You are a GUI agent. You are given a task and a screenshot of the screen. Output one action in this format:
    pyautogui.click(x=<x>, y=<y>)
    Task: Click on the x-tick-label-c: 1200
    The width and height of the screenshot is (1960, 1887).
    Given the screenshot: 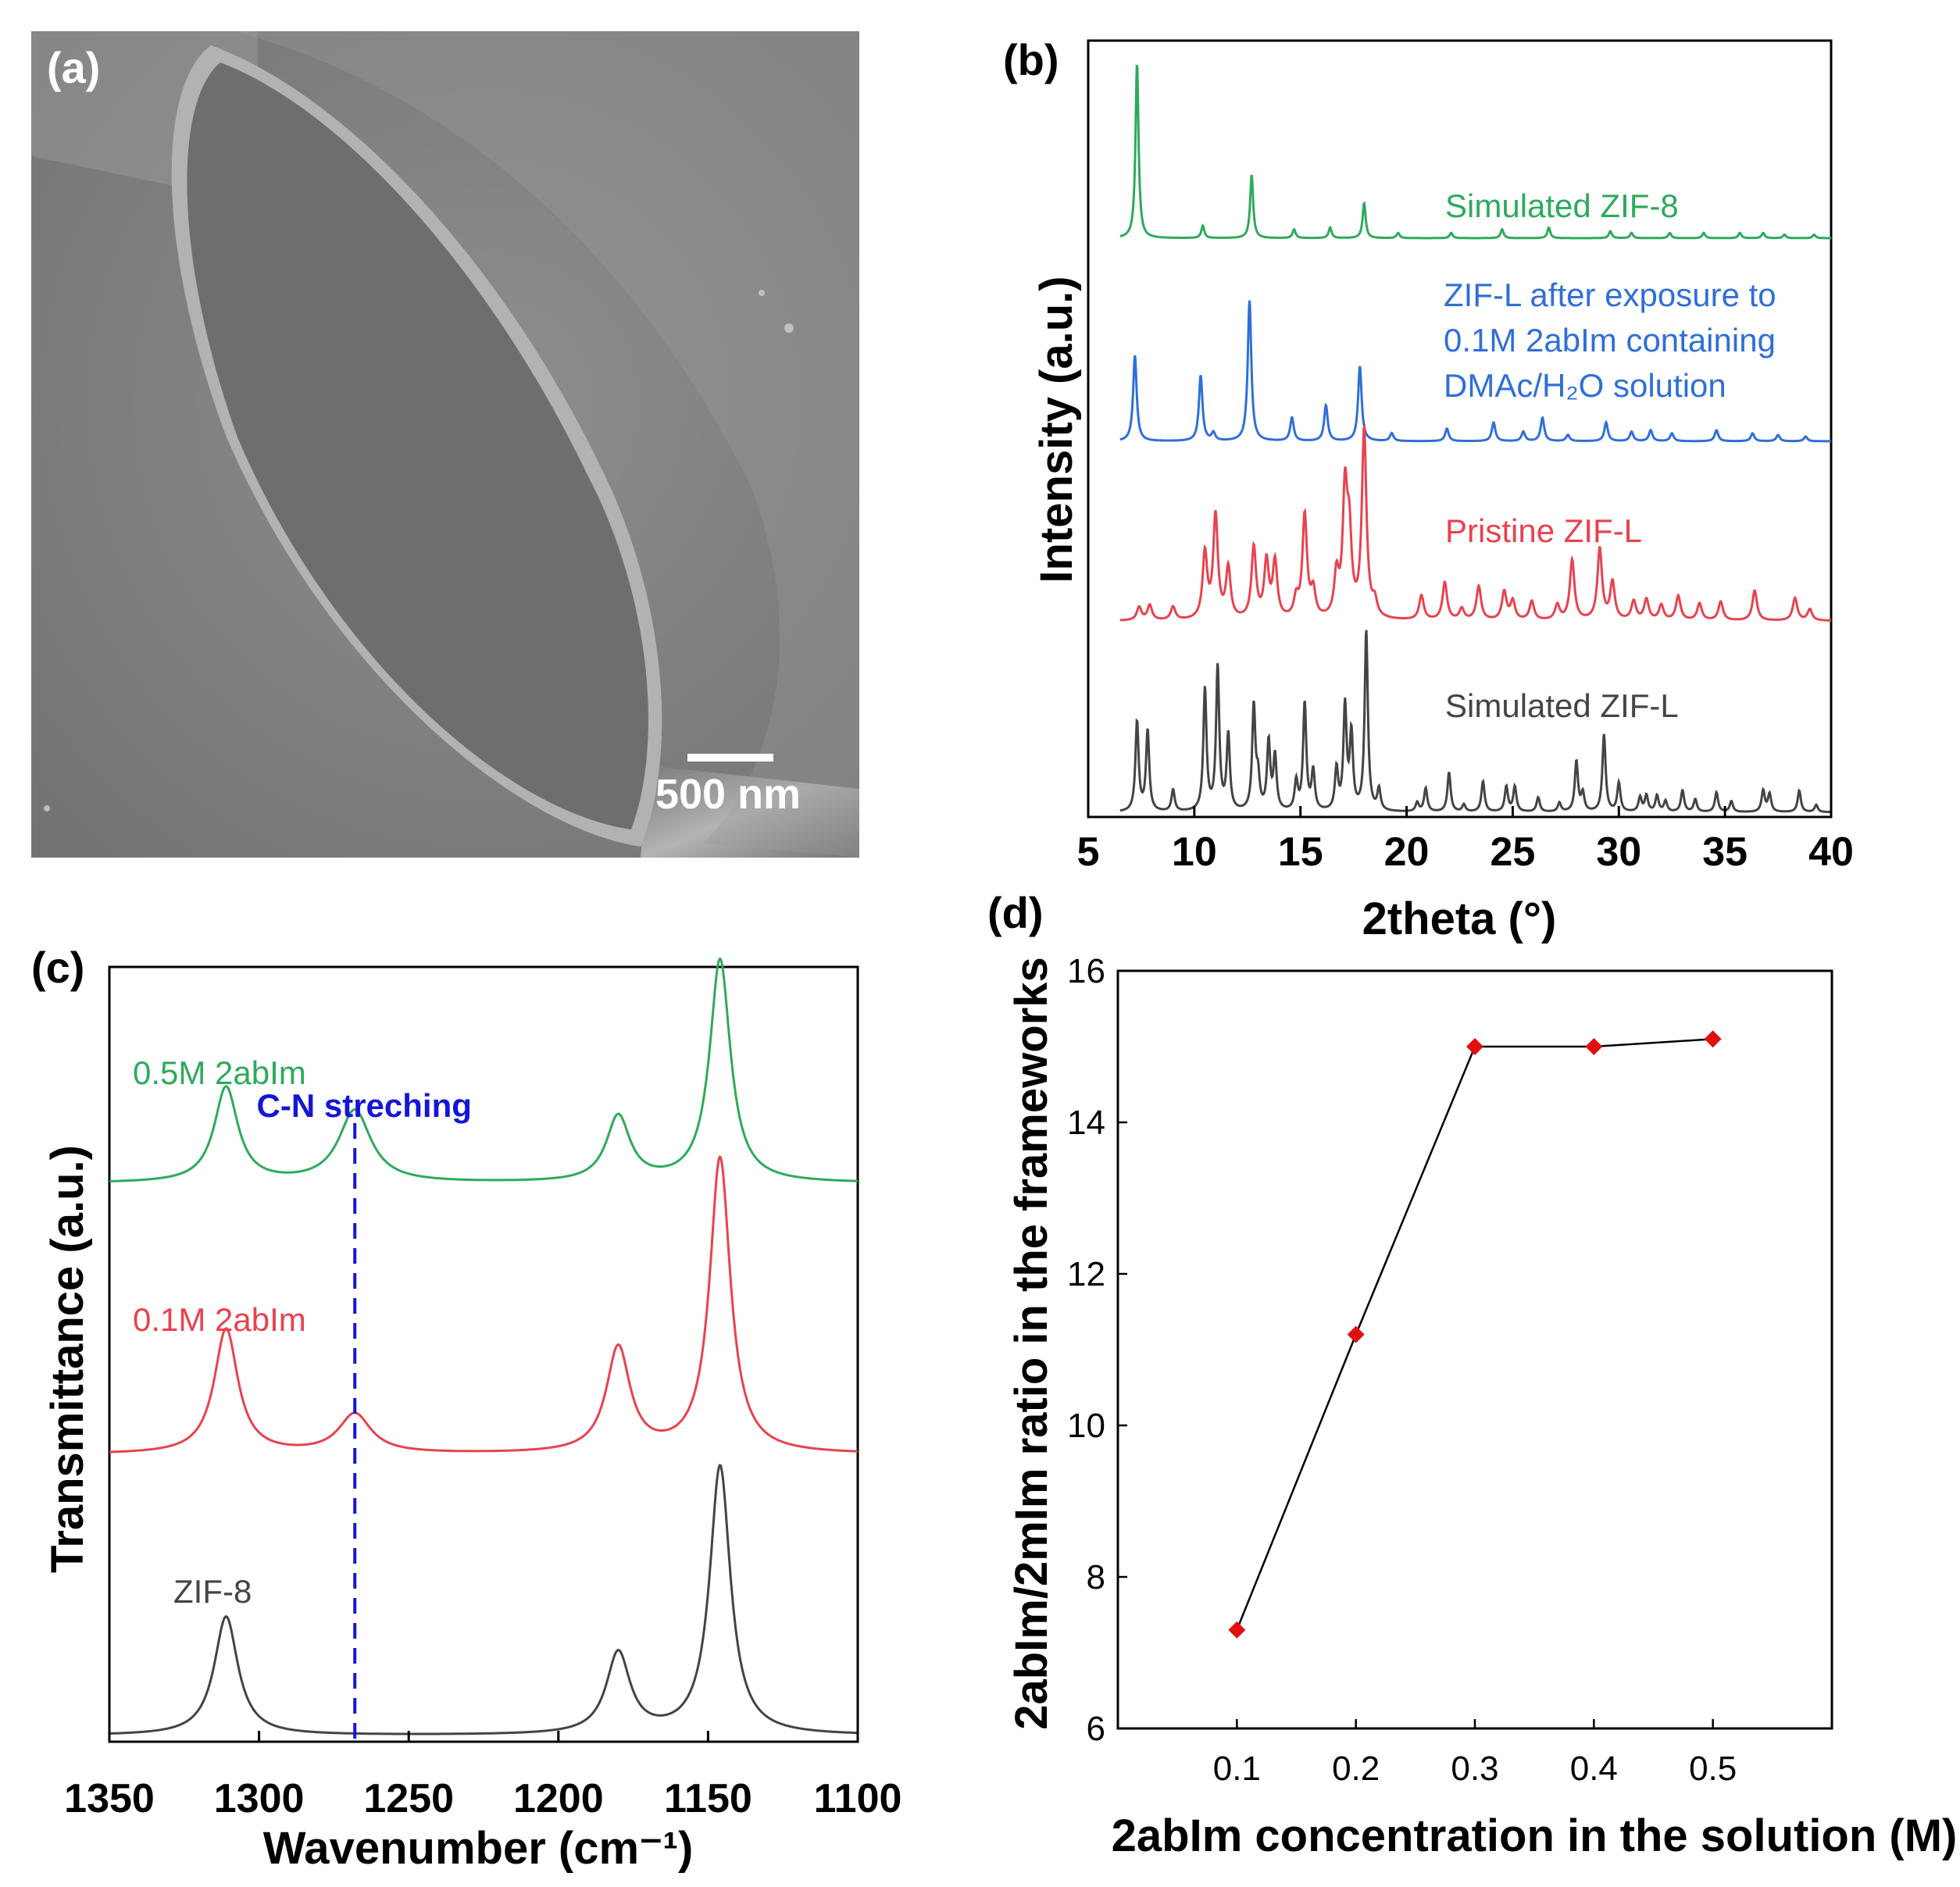 What is the action you would take?
    pyautogui.click(x=558, y=1798)
    